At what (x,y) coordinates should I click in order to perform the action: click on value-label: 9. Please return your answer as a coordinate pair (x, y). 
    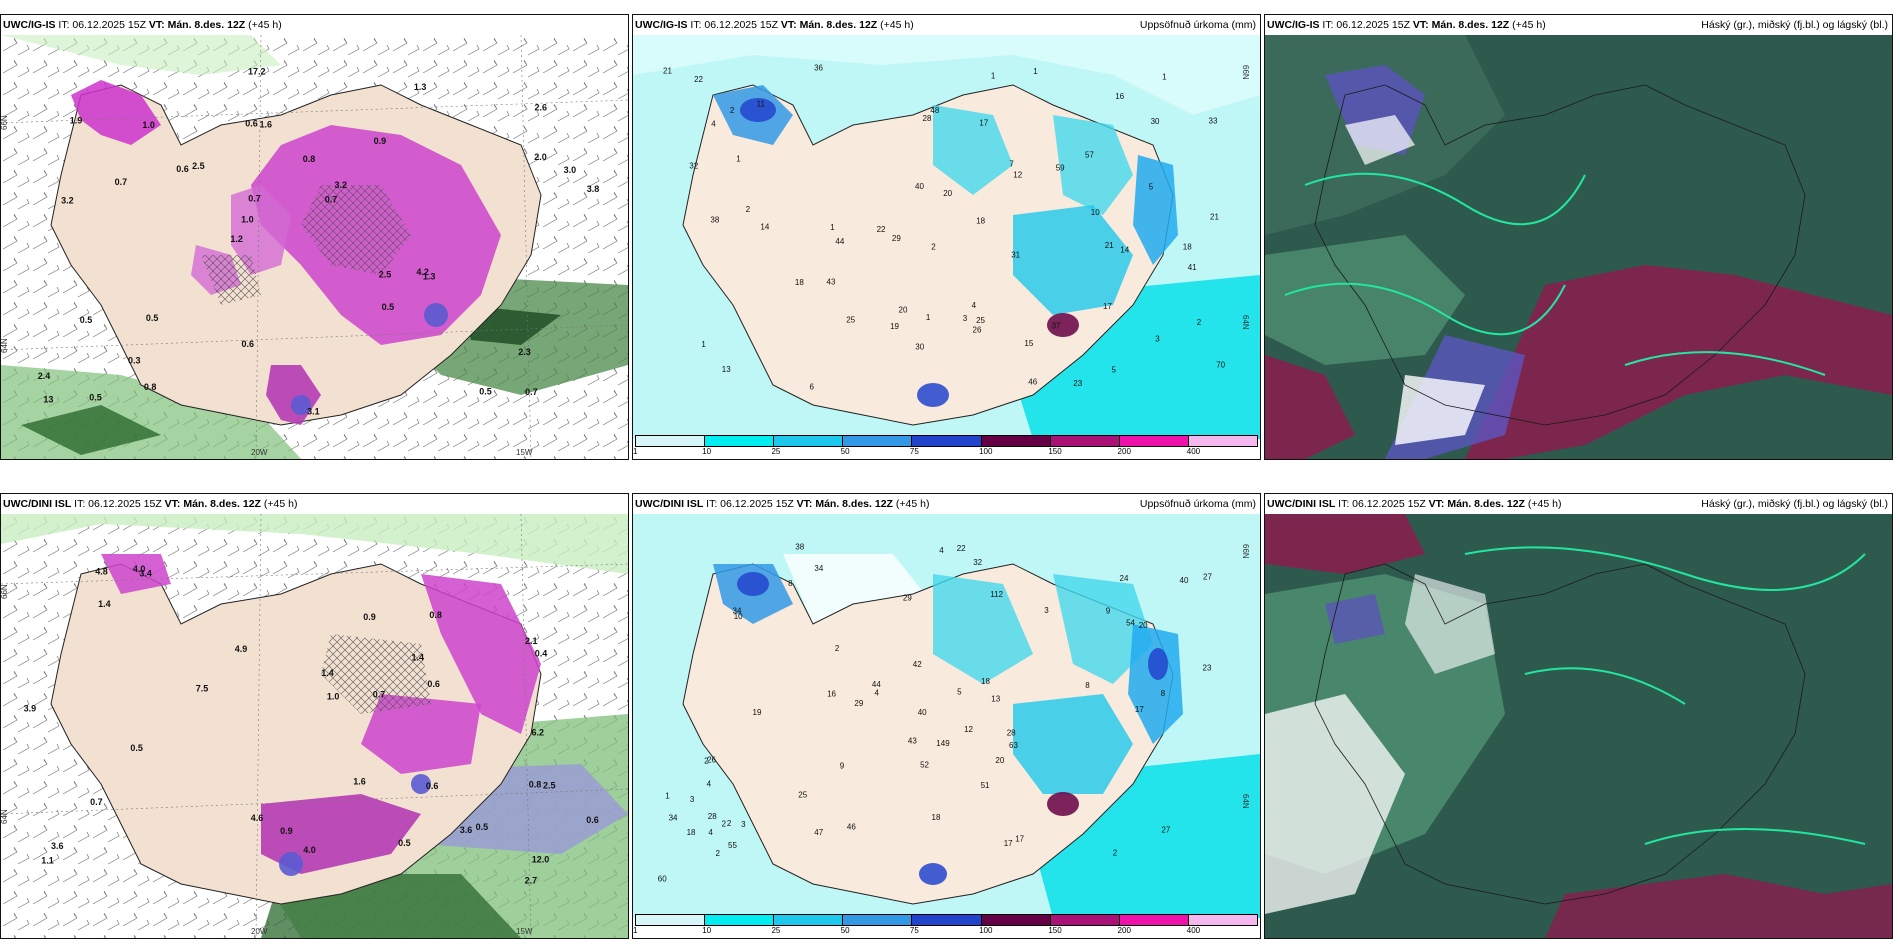
    Looking at the image, I should click on (842, 766).